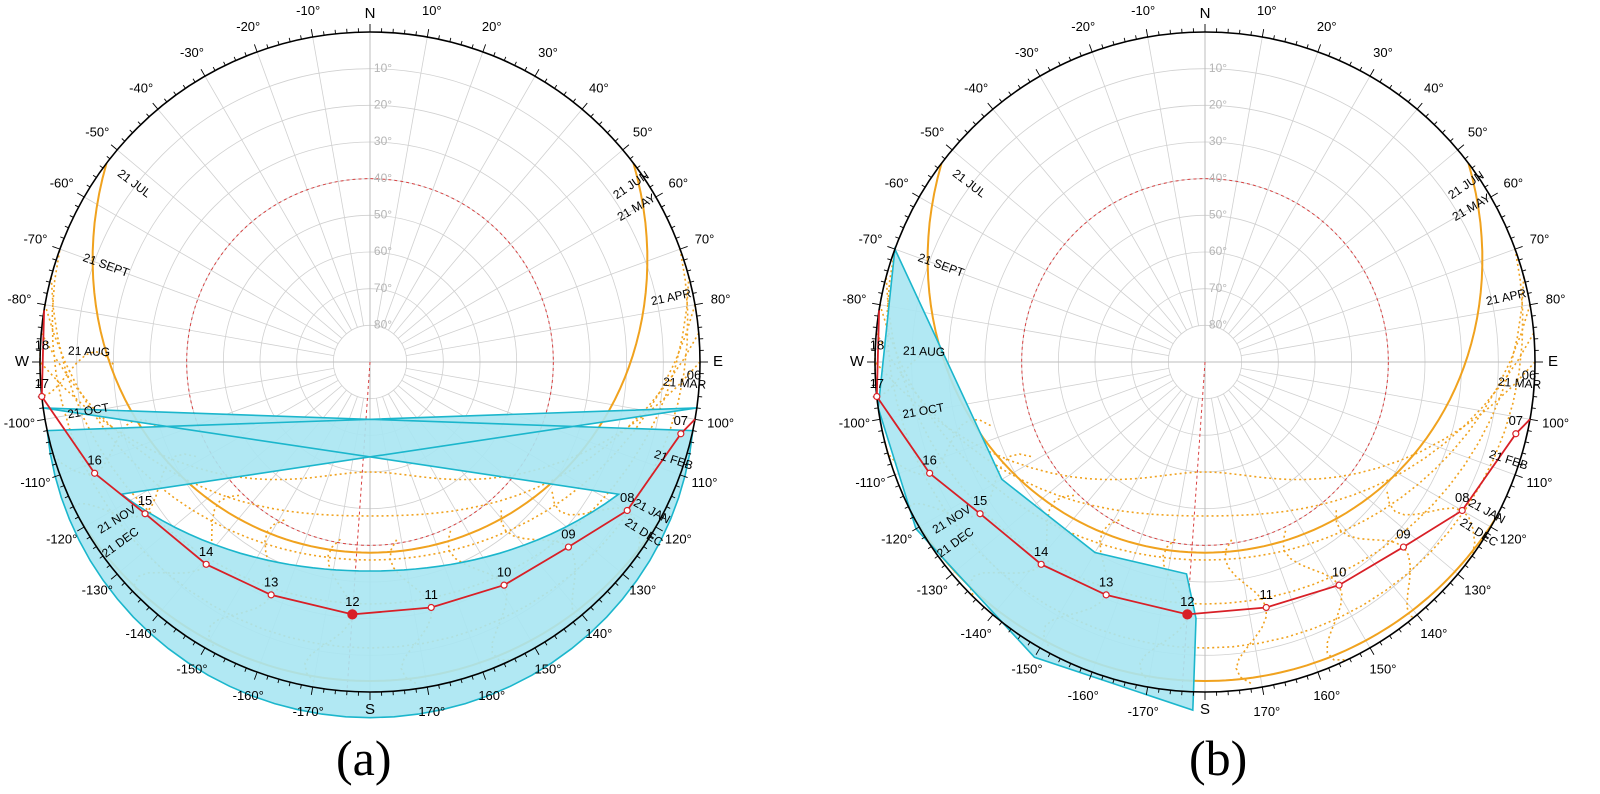  Describe the element at coordinates (854, 422) in the screenshot. I see `azimuth-label: -100°` at that location.